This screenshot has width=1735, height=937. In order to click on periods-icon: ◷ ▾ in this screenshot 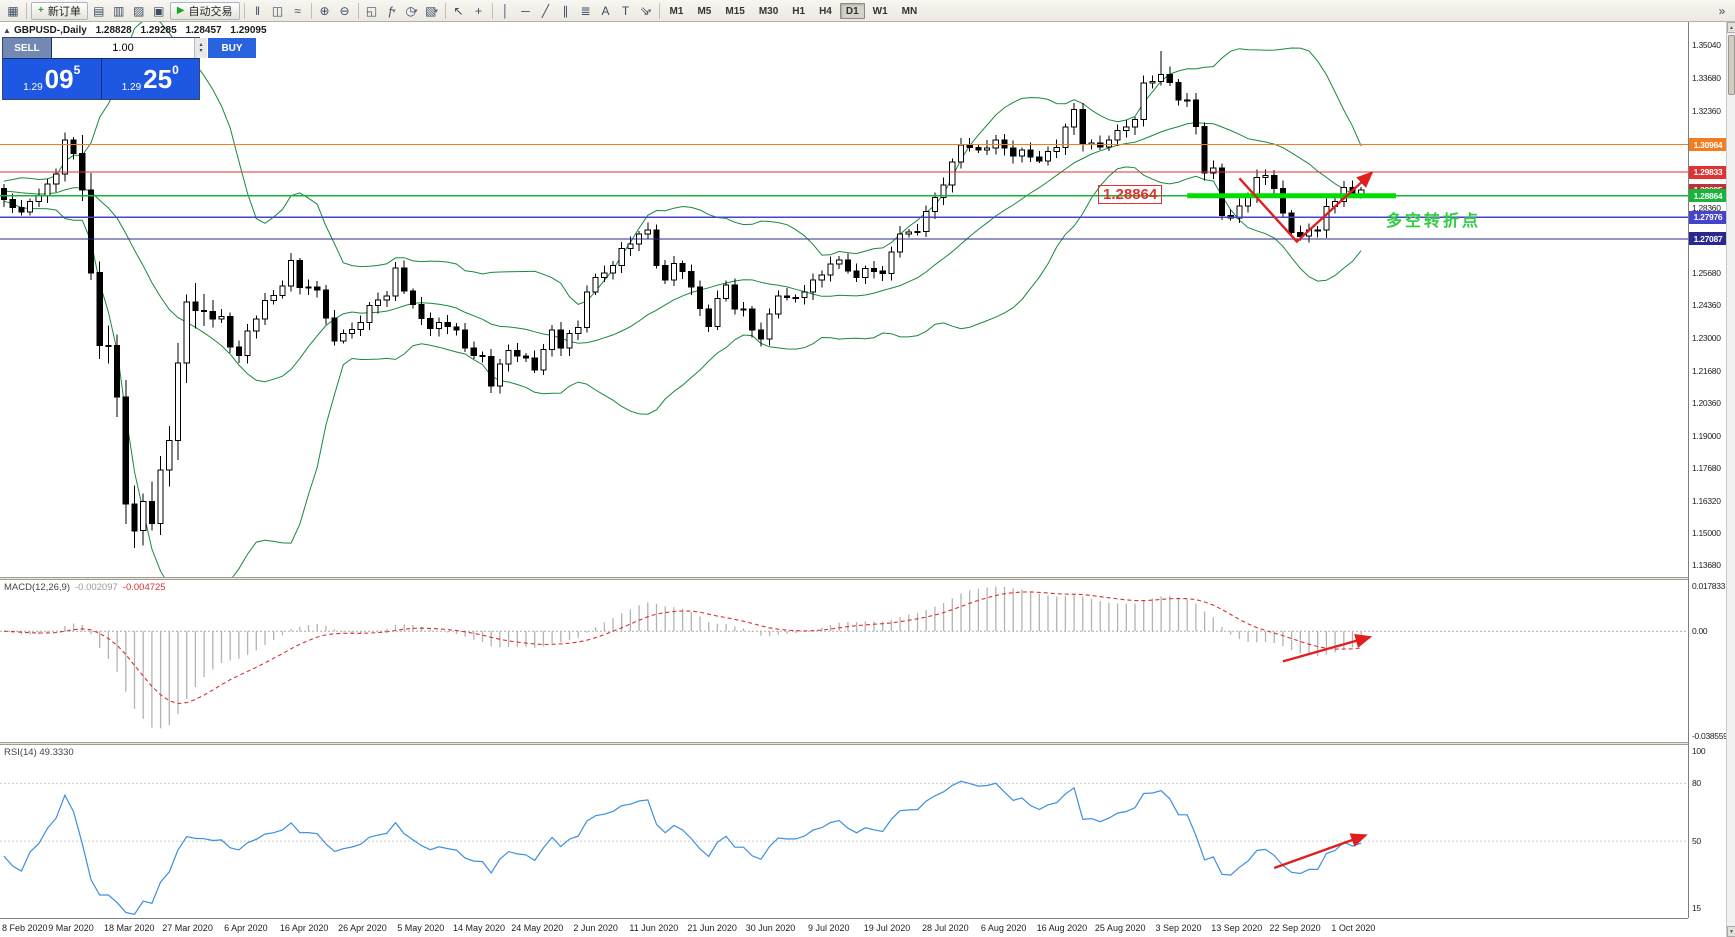, I will do `click(411, 10)`.